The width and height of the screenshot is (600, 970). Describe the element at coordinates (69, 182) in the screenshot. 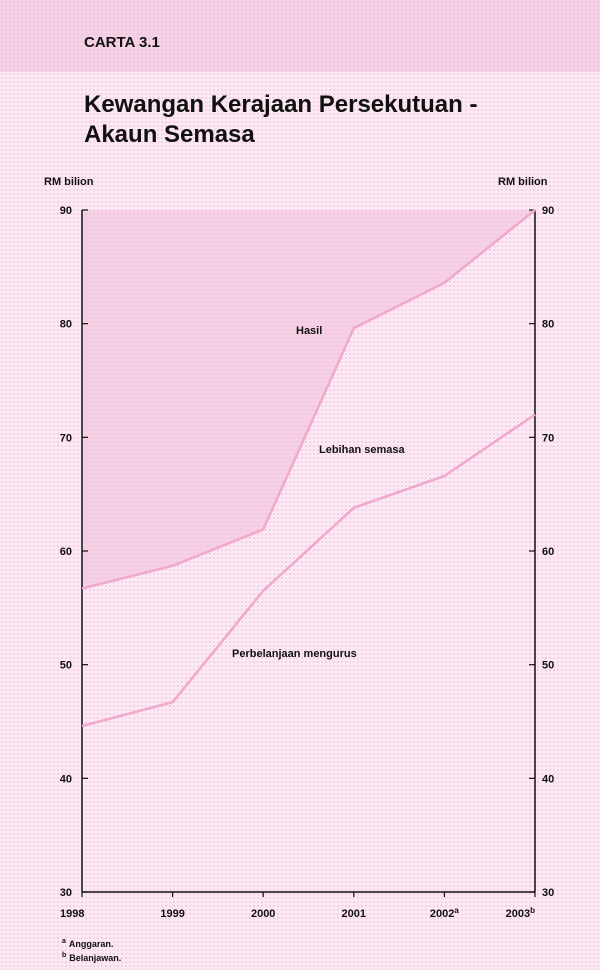

I see `left-axis-unit: RM bilion` at that location.